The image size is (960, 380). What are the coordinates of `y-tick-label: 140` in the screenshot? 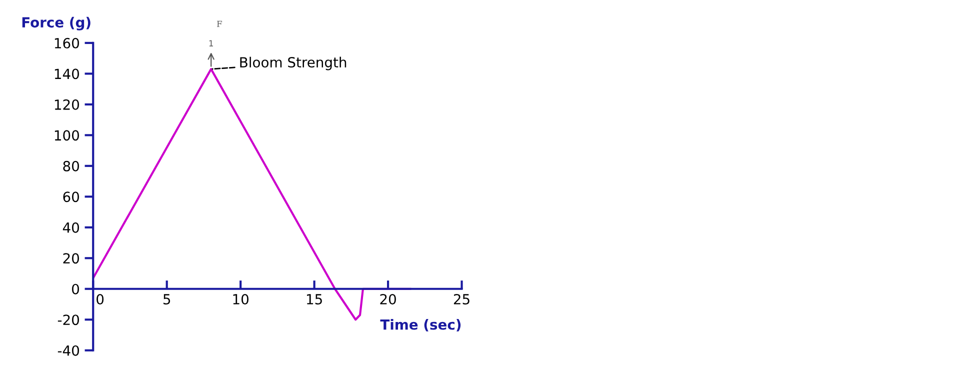 It's located at (67, 74).